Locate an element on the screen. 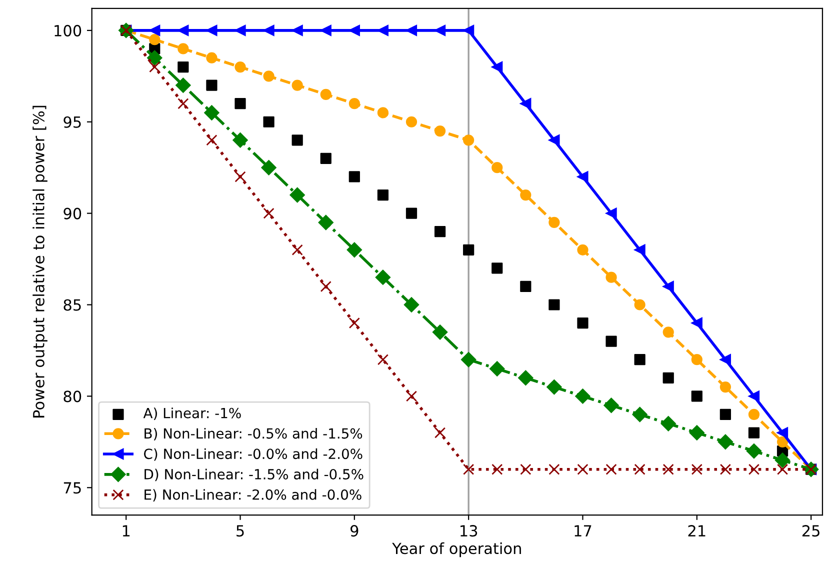 Image resolution: width=835 pixels, height=566 pixels. y-tick-label: 85 is located at coordinates (72, 305).